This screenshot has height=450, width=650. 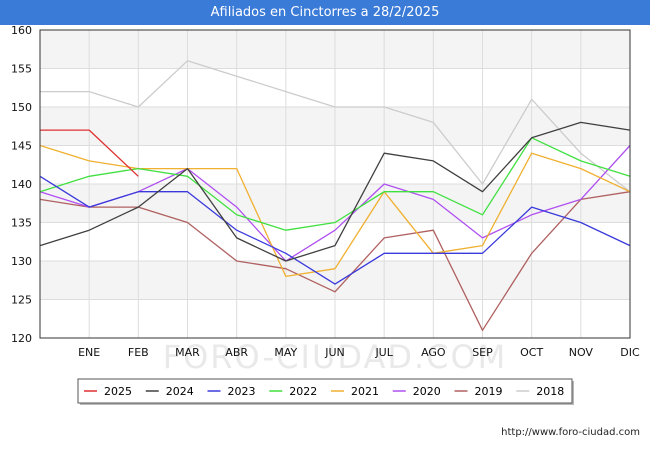 I want to click on legend-box, so click(x=325, y=391).